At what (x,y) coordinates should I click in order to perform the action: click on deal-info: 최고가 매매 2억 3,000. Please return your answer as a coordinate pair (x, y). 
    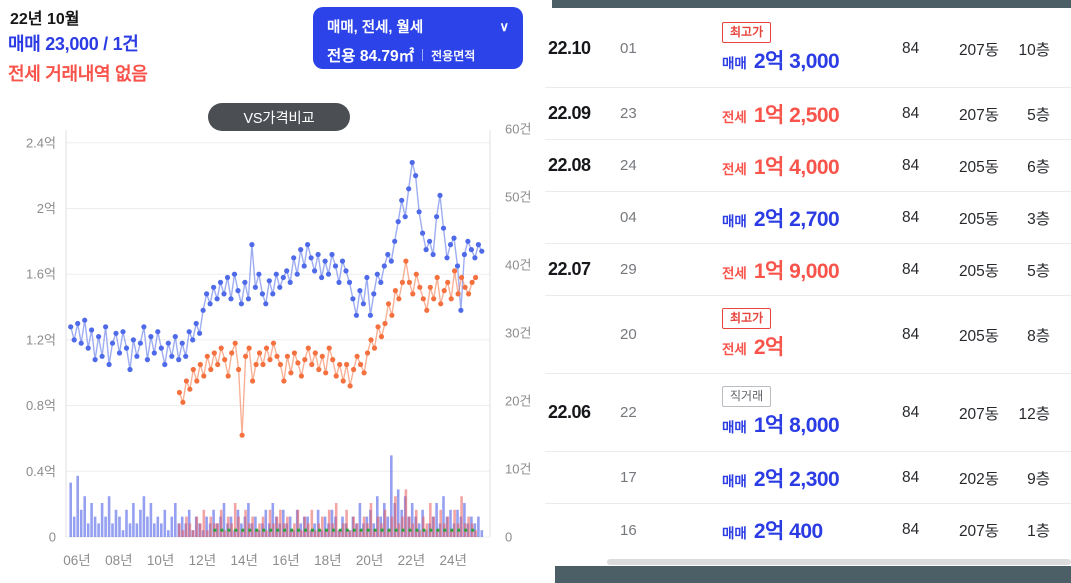
    Looking at the image, I should click on (812, 48).